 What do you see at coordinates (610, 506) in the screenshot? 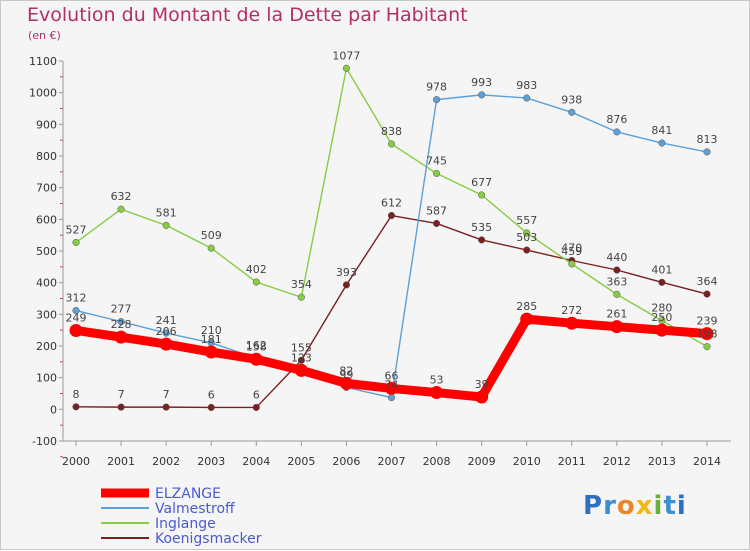
I see `logo-letter: r` at bounding box center [610, 506].